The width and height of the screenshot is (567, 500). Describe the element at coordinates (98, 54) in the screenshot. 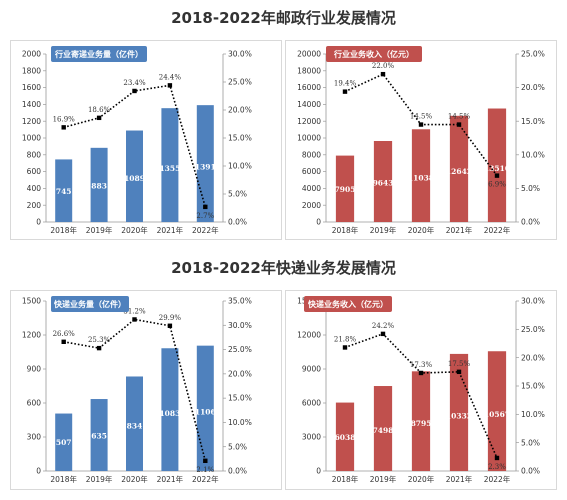

I see `legend-label: 行业寄递业务量（亿件）` at that location.